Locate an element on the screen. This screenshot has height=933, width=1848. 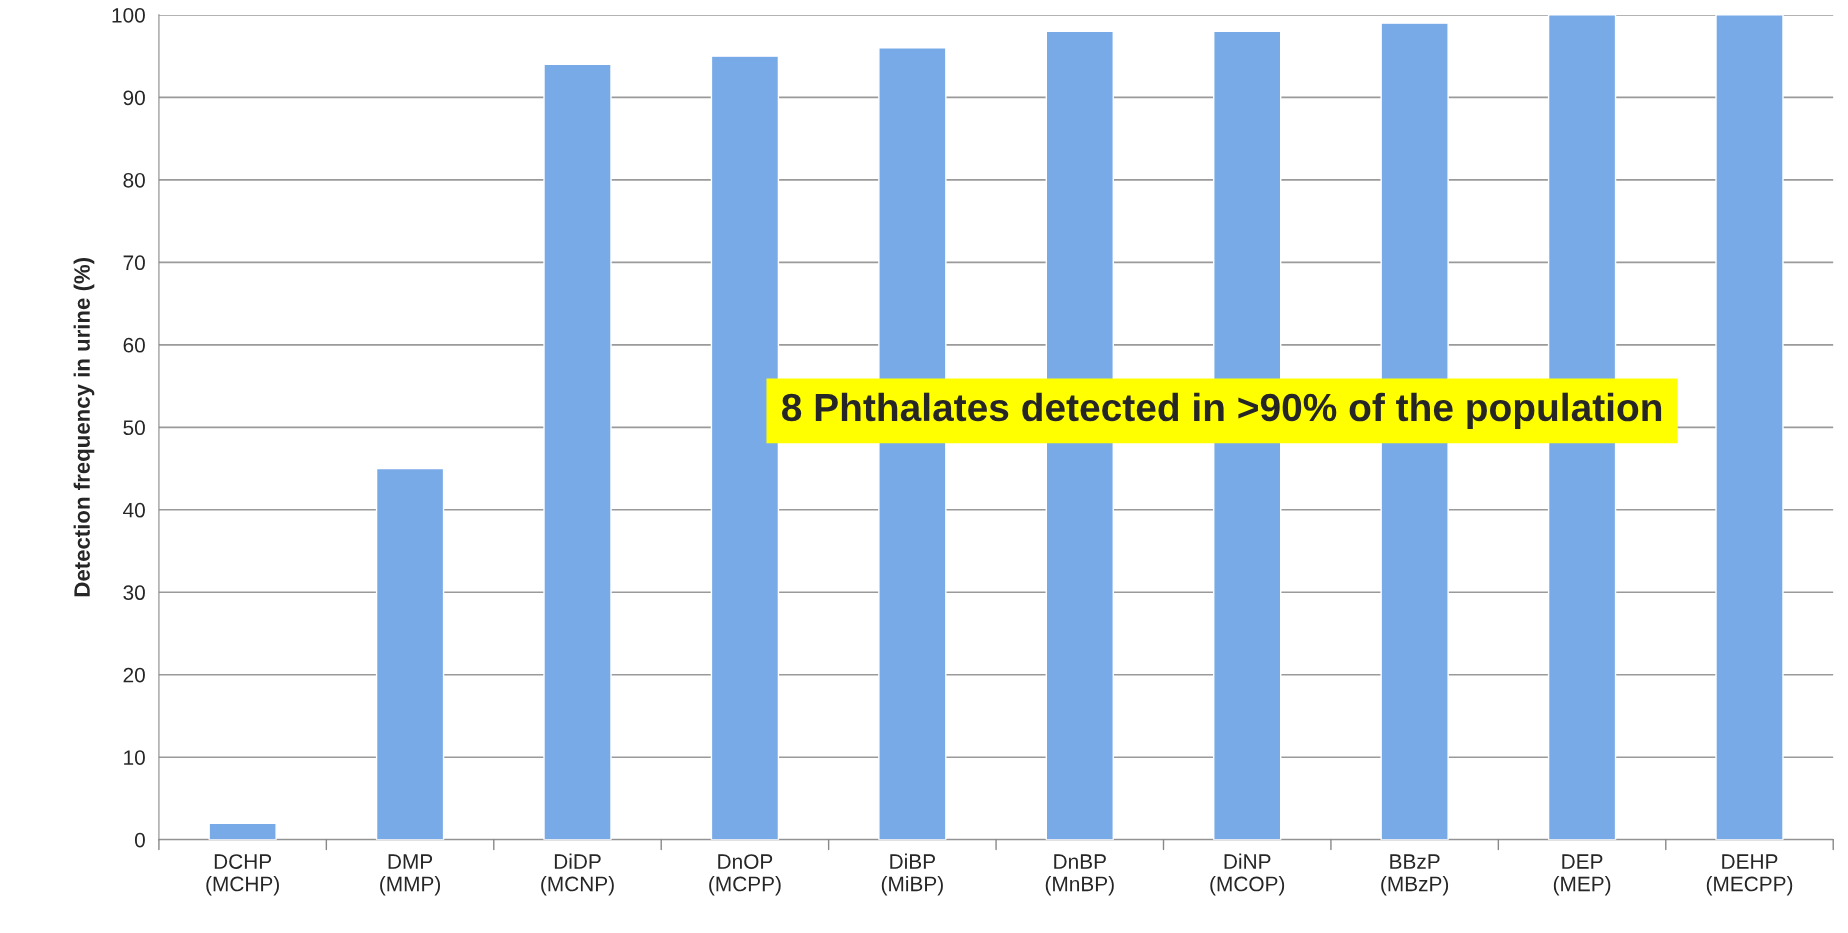
y-tick-label: 0 is located at coordinates (139, 840).